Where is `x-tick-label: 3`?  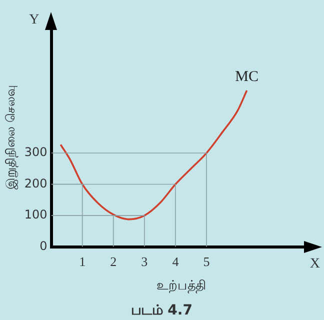
x-tick-label: 3 is located at coordinates (144, 262).